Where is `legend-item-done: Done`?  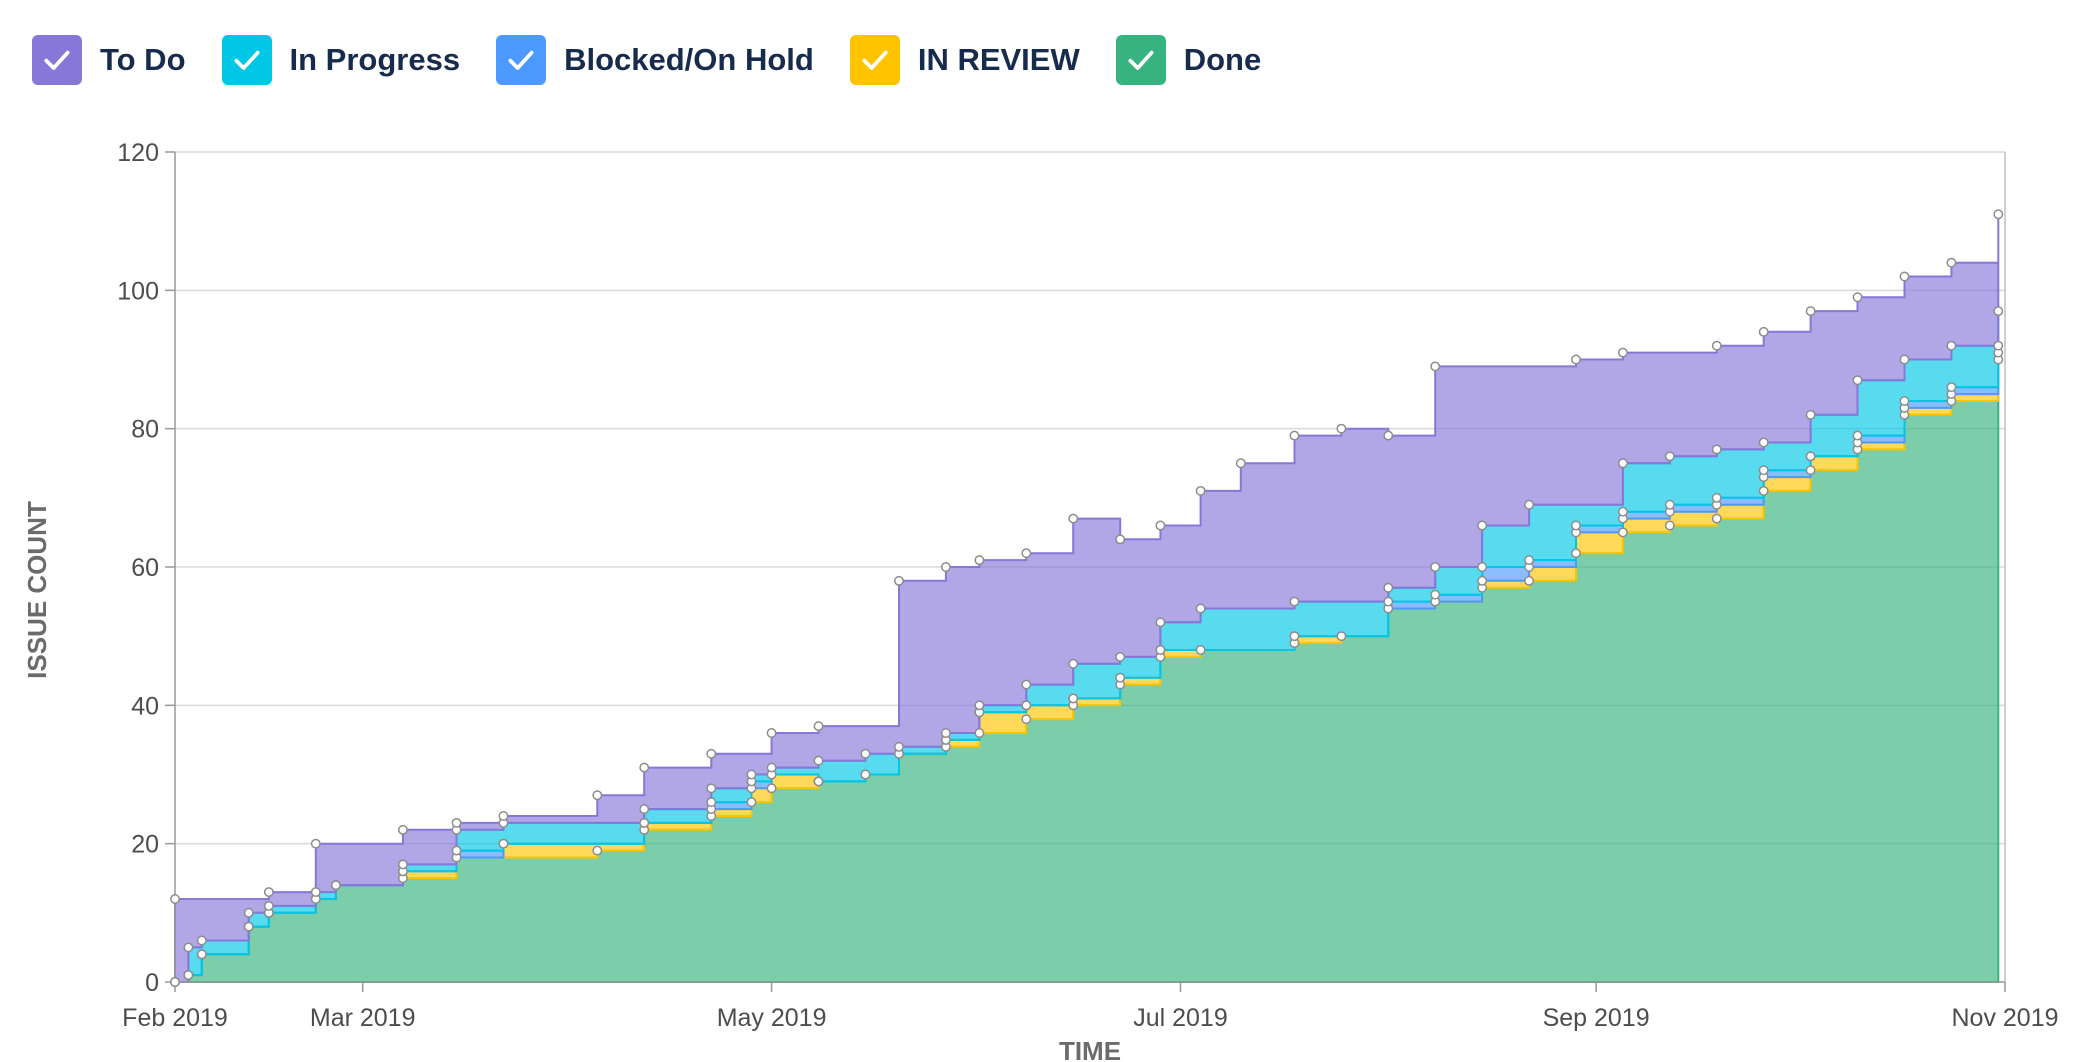 legend-item-done: Done is located at coordinates (1188, 60).